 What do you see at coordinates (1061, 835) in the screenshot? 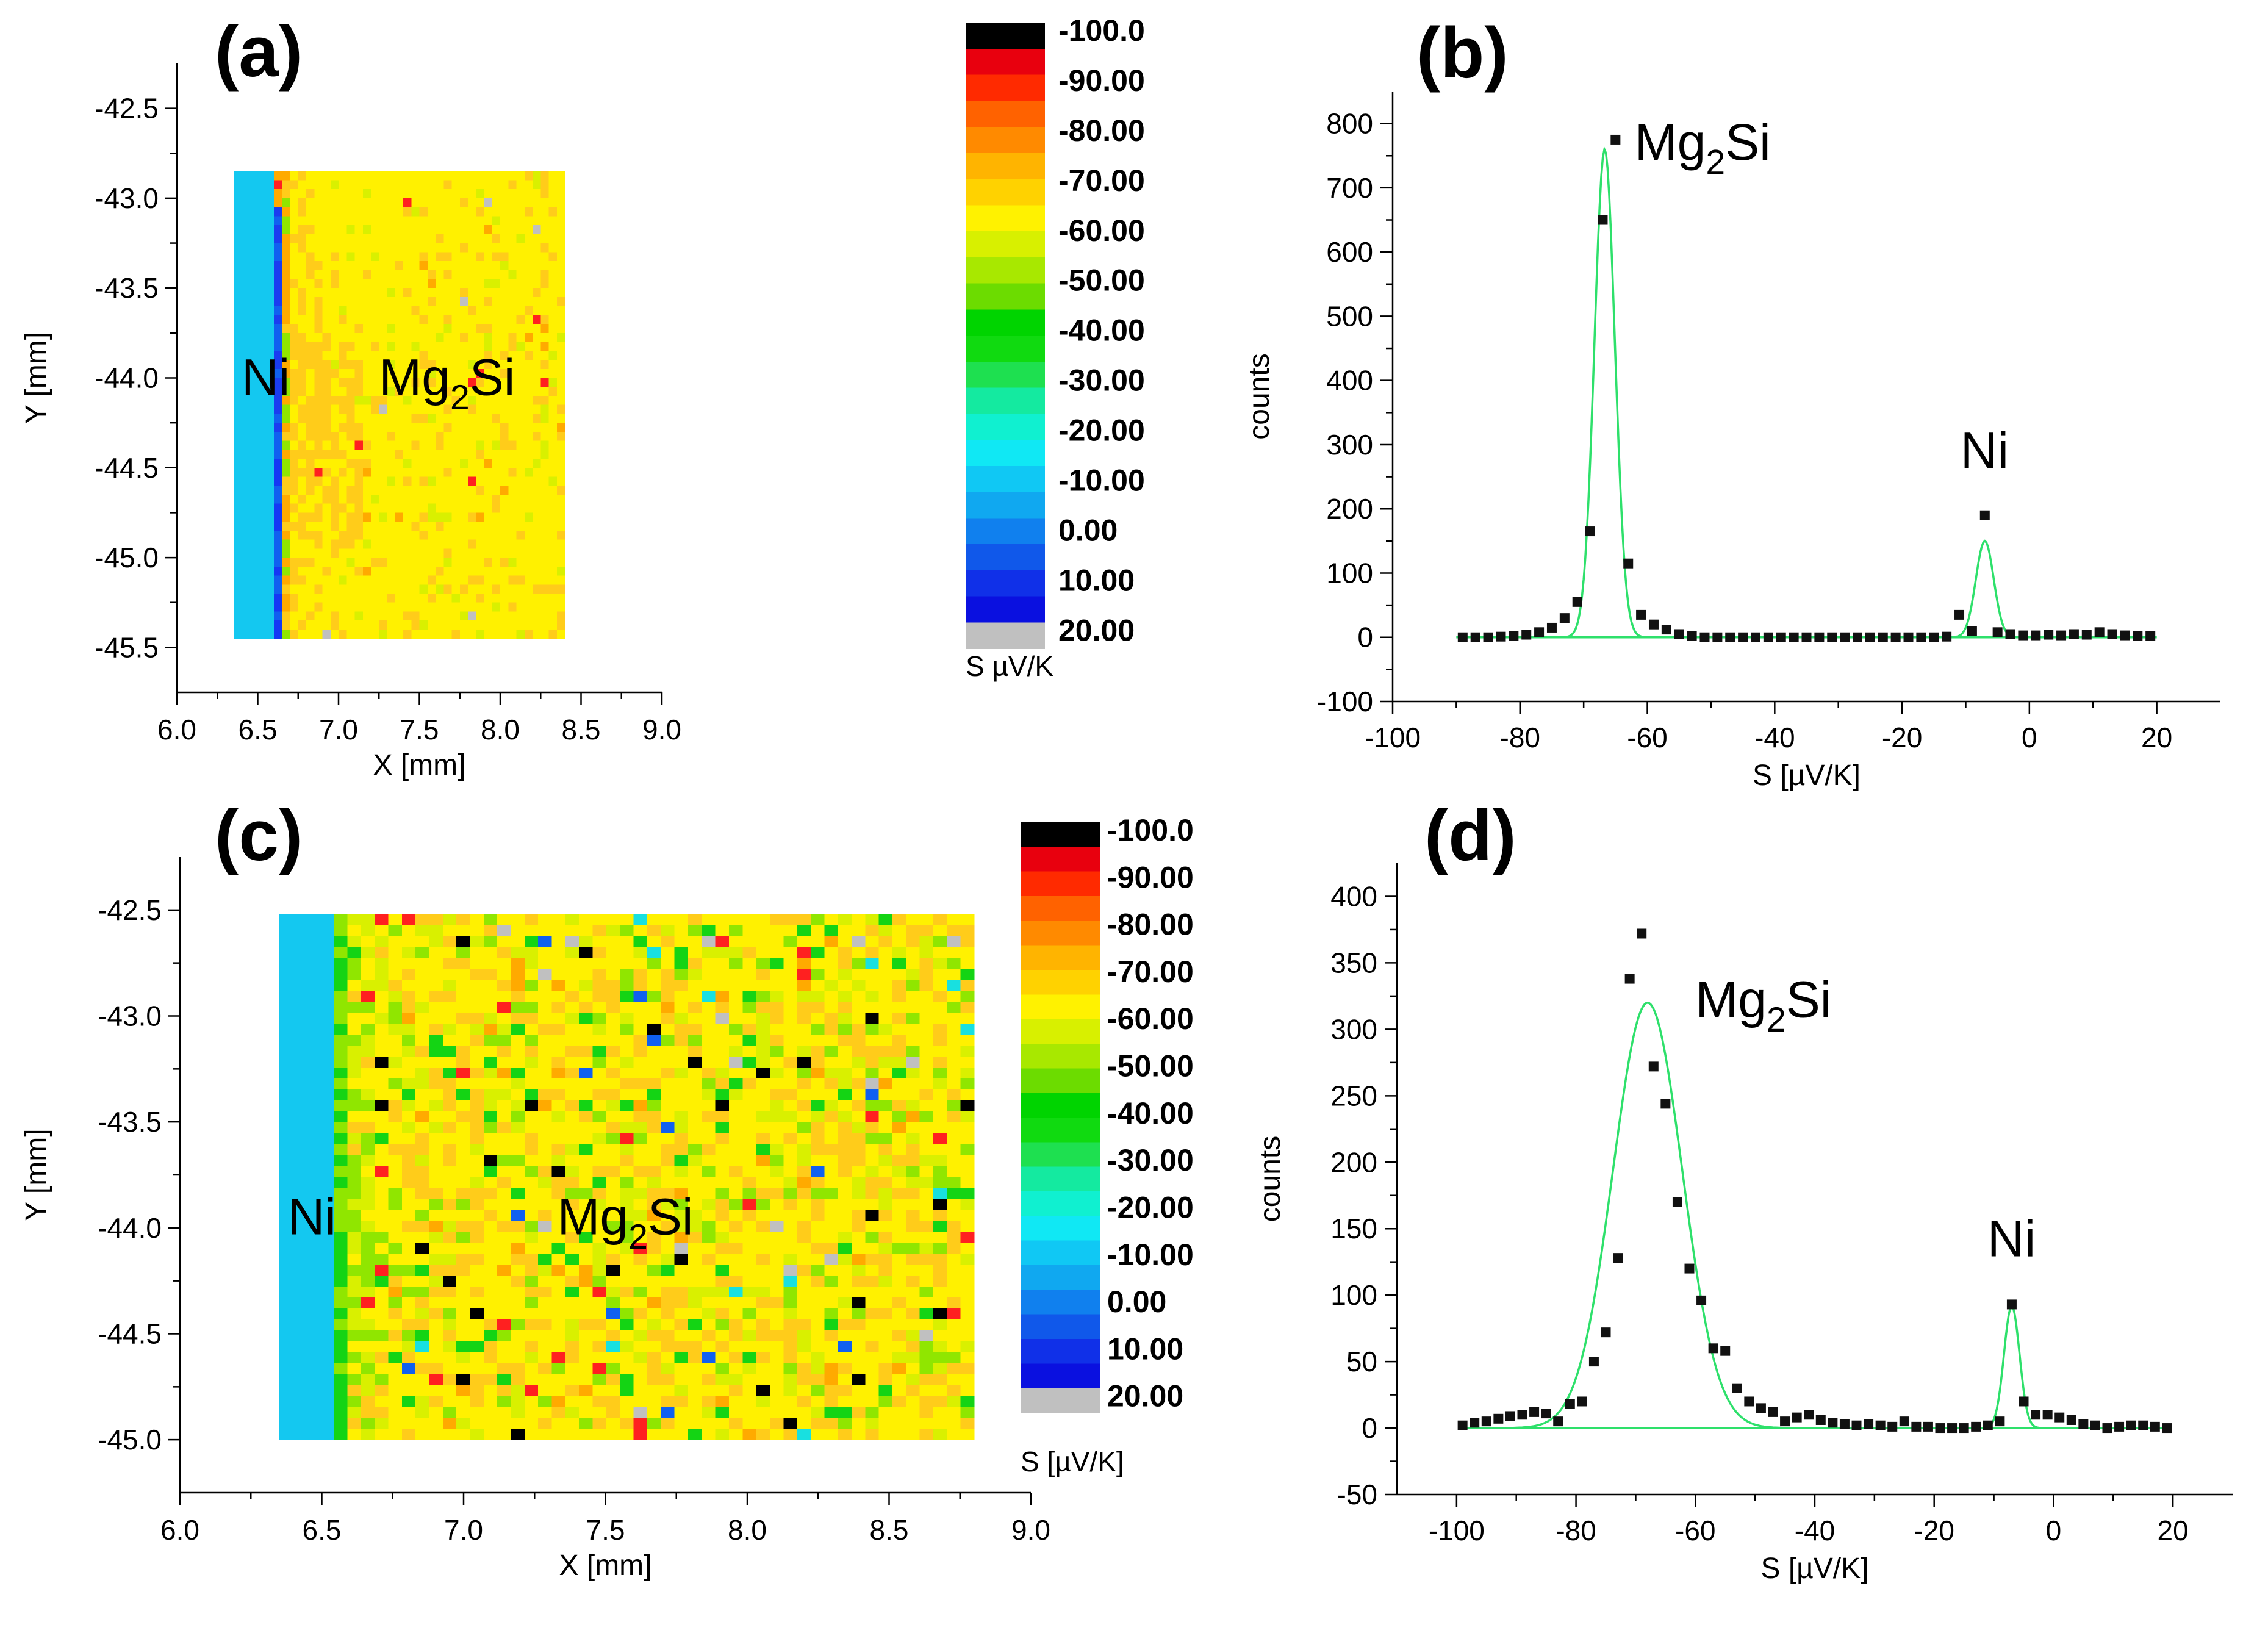
I see `colorbar-swatch` at bounding box center [1061, 835].